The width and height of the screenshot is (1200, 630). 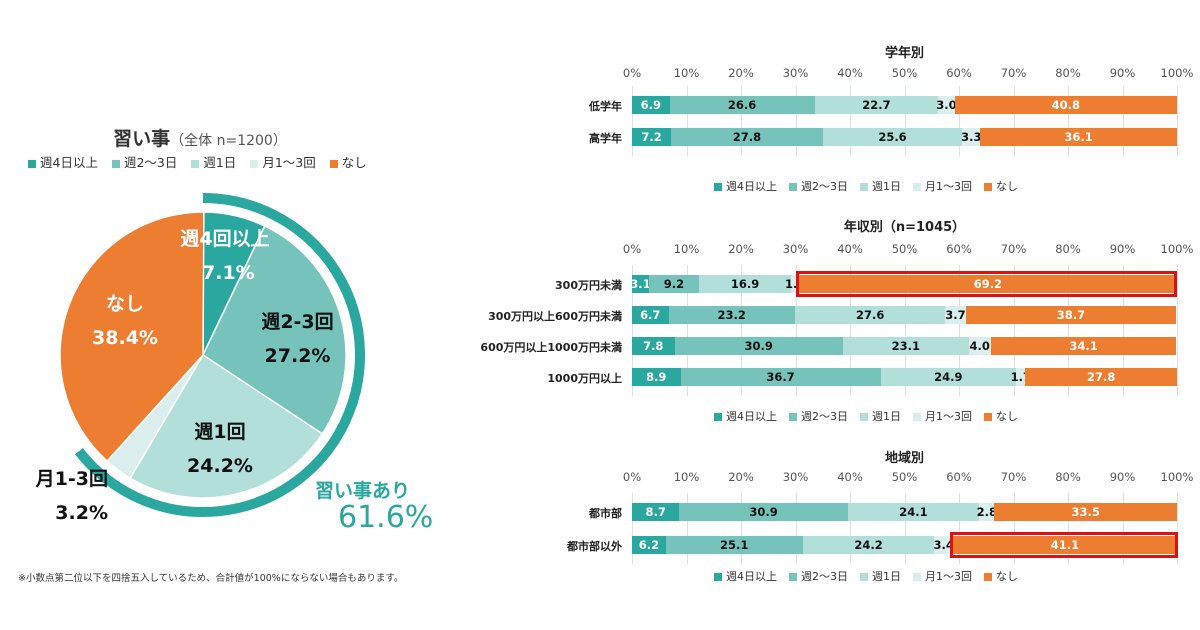 I want to click on axis-tick-label: 30%, so click(x=795, y=249).